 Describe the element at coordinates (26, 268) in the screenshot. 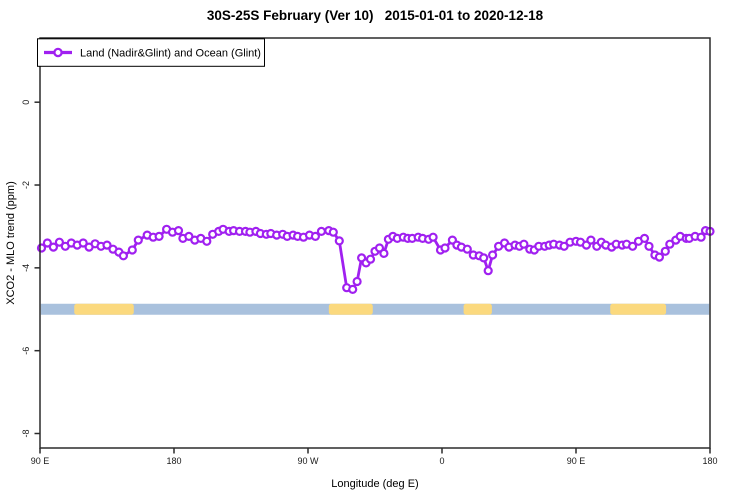

I see `y-tick-label: -4` at that location.